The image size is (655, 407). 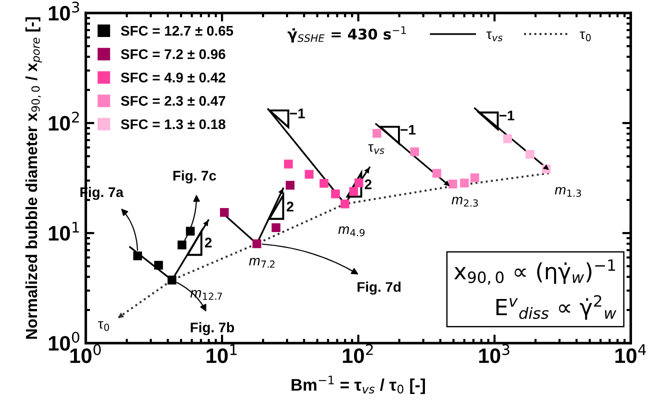 I want to click on x-tick-label: 10$^{1}$, so click(x=221, y=354).